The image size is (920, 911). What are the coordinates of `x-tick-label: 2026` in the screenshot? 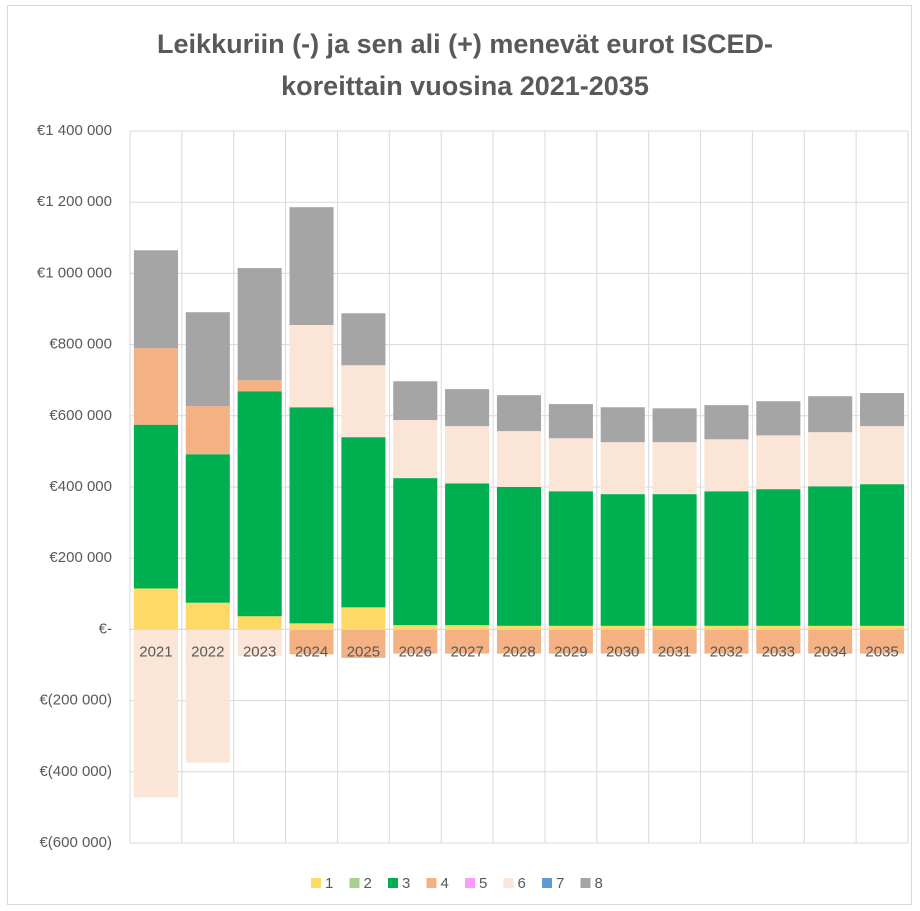 It's located at (415, 651).